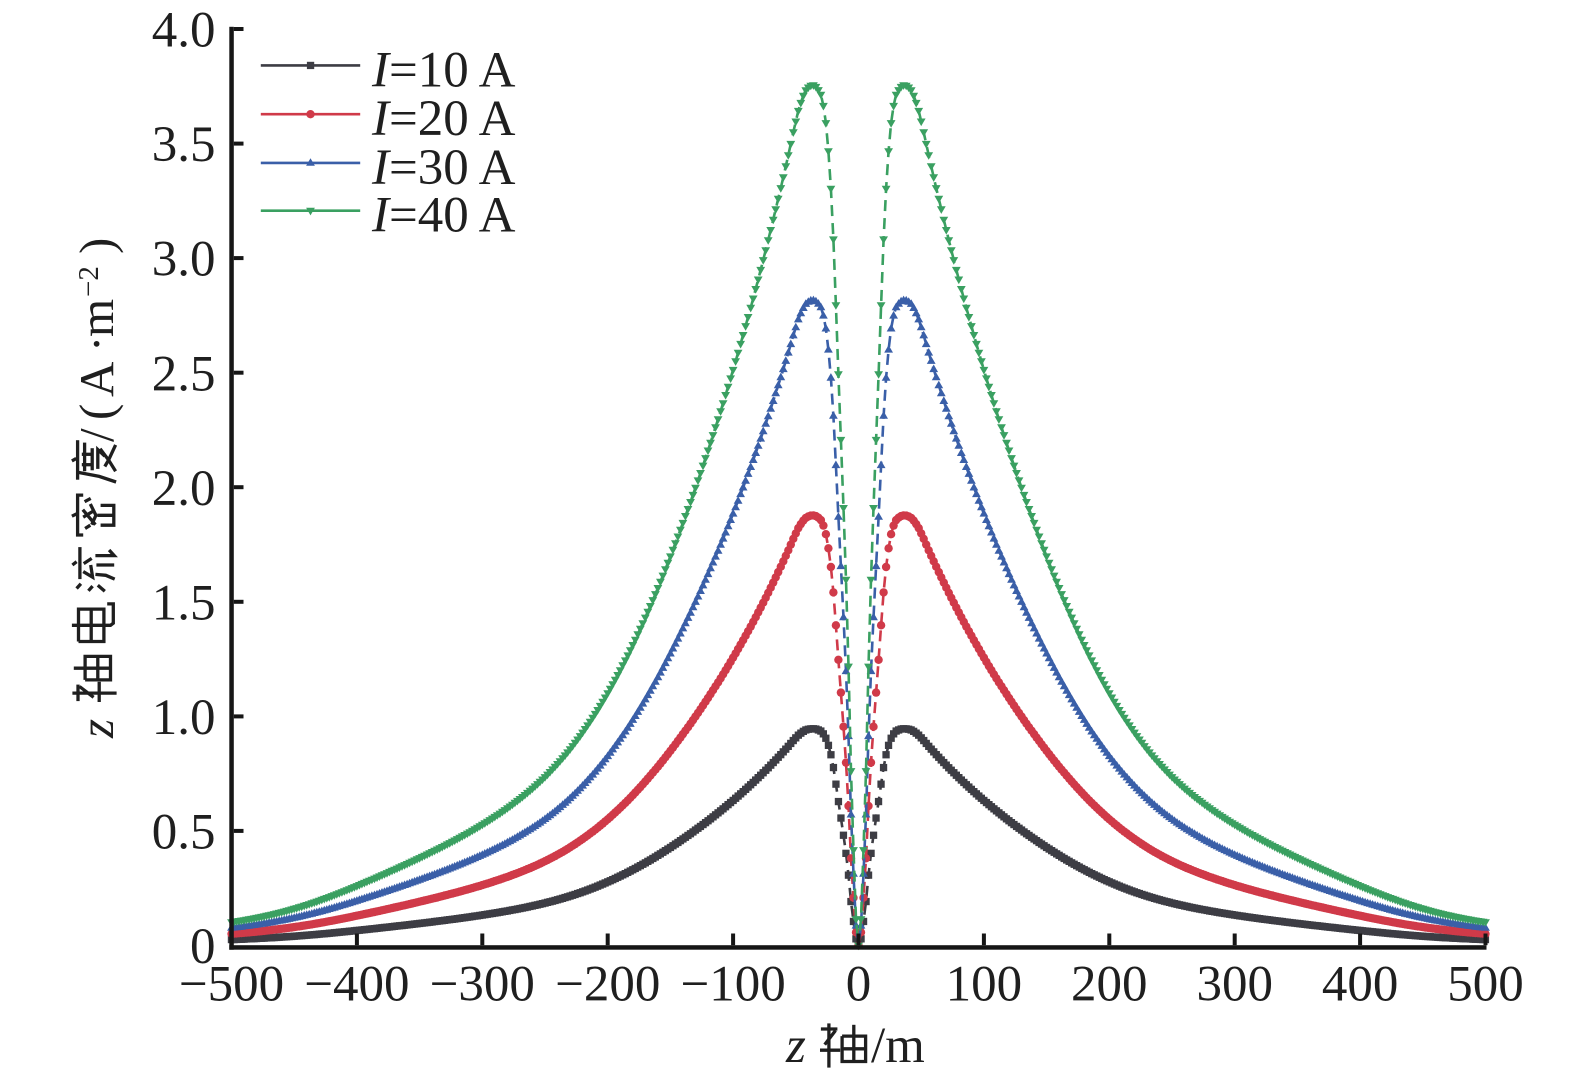 The width and height of the screenshot is (1575, 1088). Describe the element at coordinates (1234, 985) in the screenshot. I see `svg-text: 300` at that location.